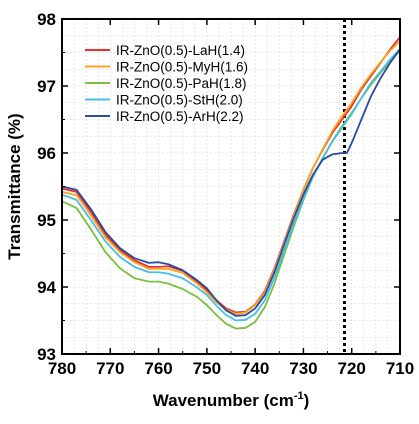  What do you see at coordinates (207, 368) in the screenshot?
I see `x-tick-label: 750` at bounding box center [207, 368].